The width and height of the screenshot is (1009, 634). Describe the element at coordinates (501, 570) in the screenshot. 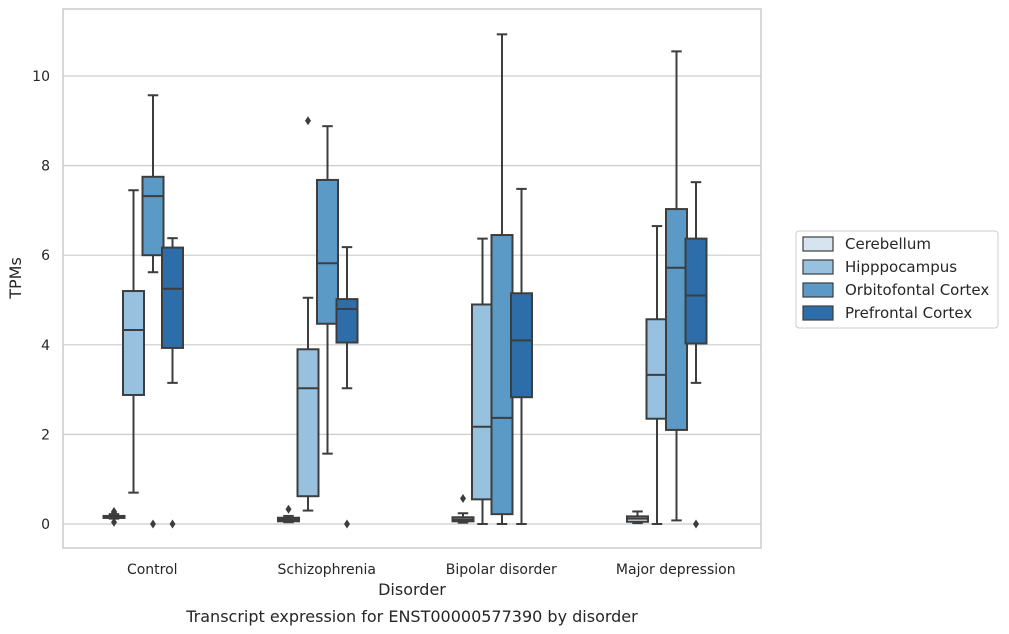

I see `x-tick-label: Bipolar disorder` at that location.